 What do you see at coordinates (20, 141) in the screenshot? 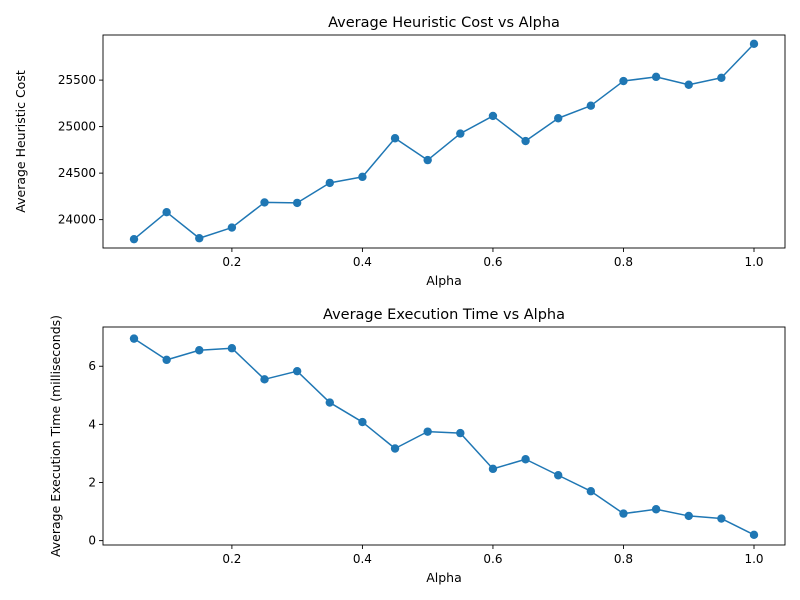
I see `y-axis-label: Average Heuristic Cost` at bounding box center [20, 141].